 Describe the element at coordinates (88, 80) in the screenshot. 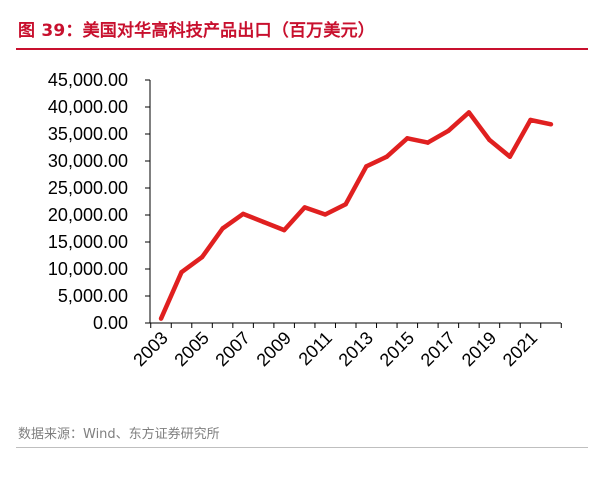

I see `y-tick-label: 45,000.00` at that location.